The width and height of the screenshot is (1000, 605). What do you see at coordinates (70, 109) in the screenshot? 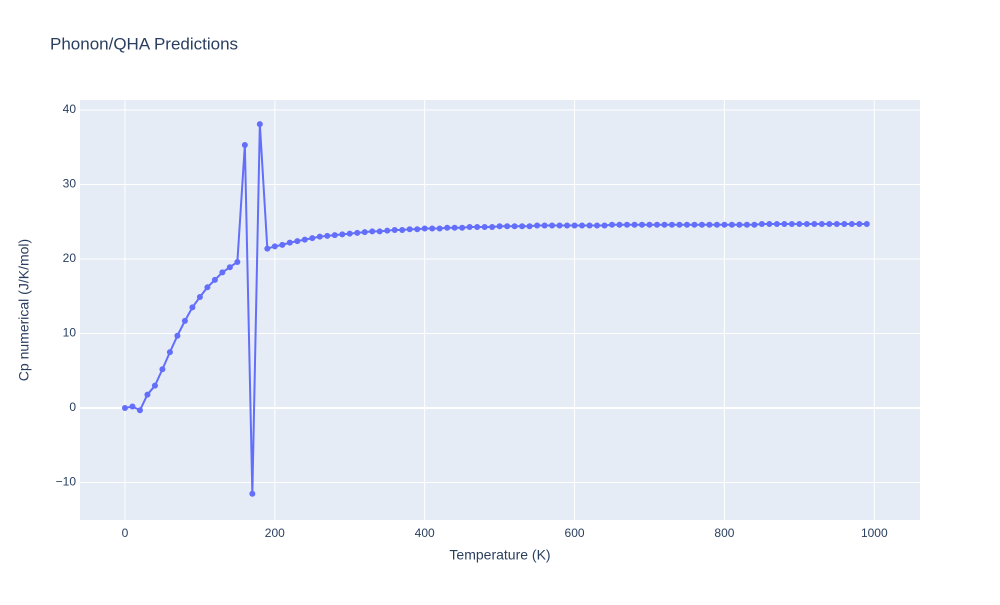
I see `y-tick-label: 40` at bounding box center [70, 109].